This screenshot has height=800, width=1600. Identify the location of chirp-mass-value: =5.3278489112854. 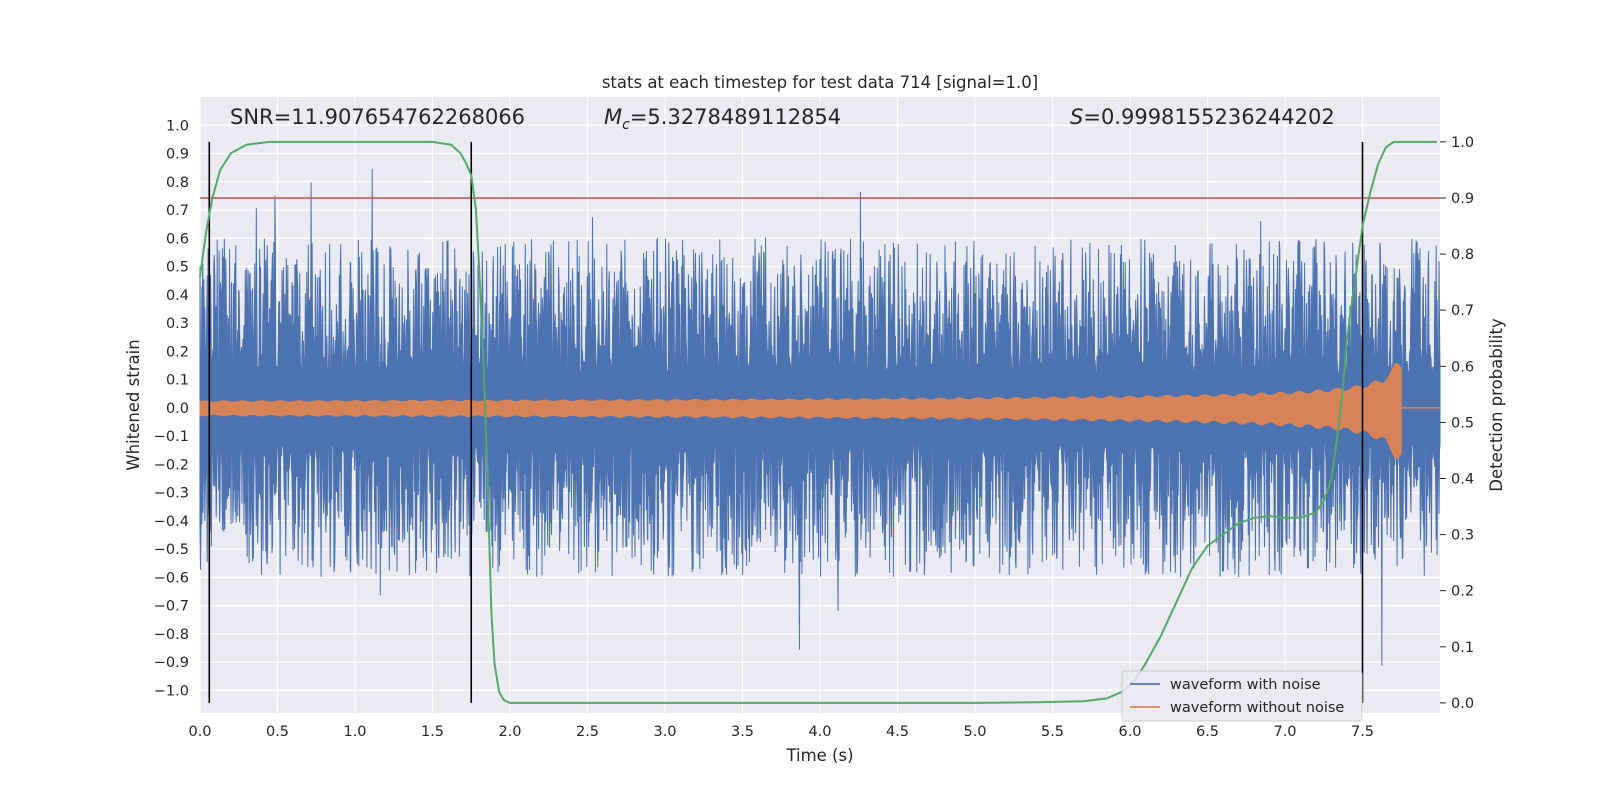
(735, 117).